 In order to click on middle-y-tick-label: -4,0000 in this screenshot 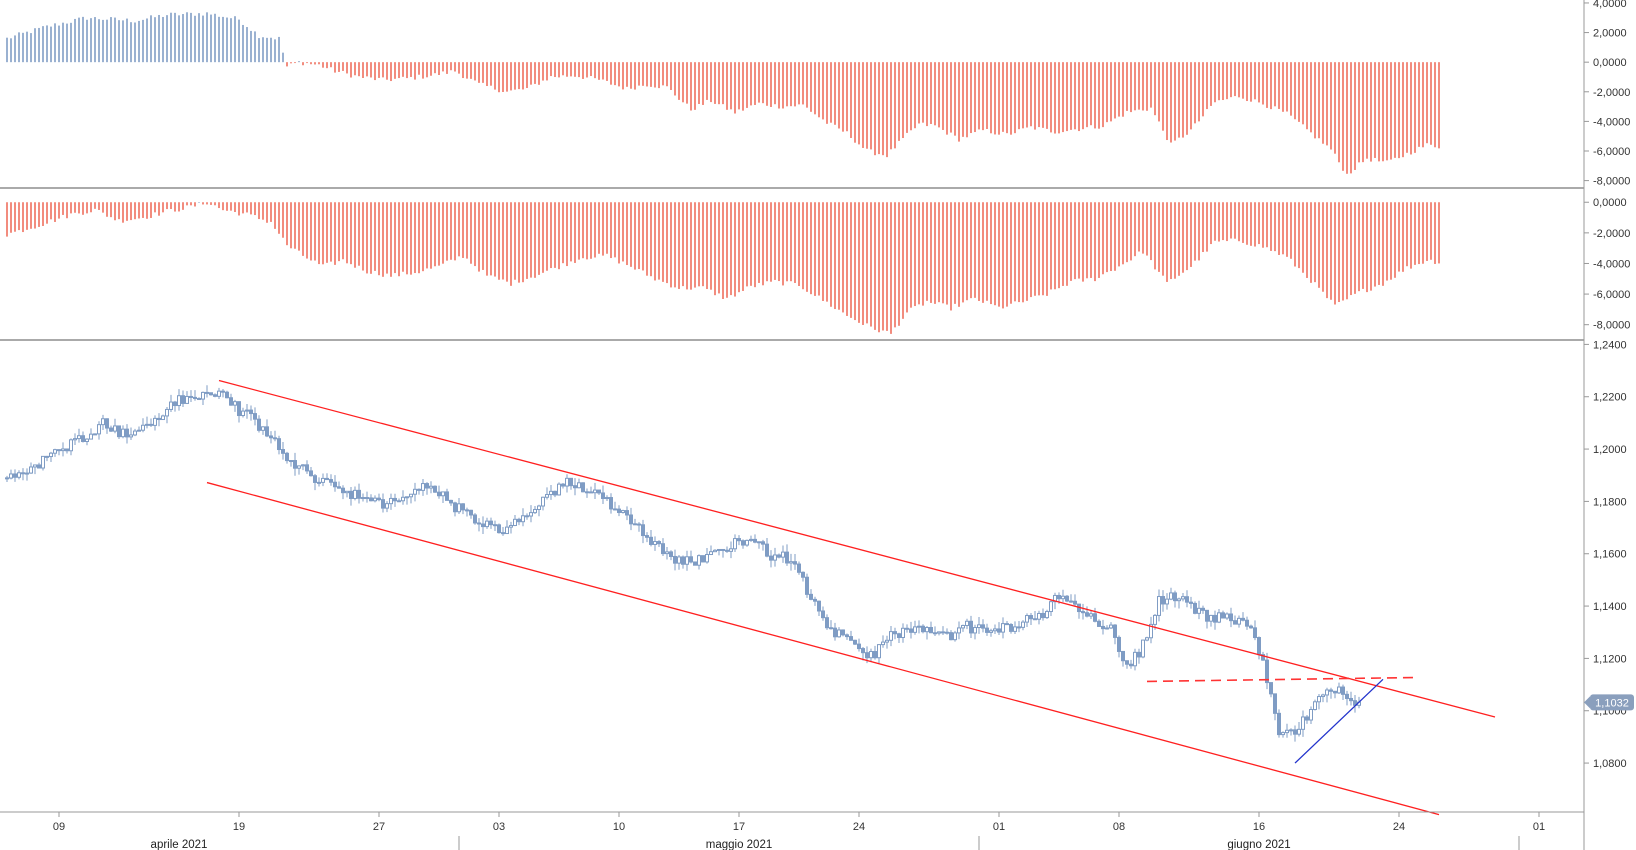, I will do `click(1611, 264)`.